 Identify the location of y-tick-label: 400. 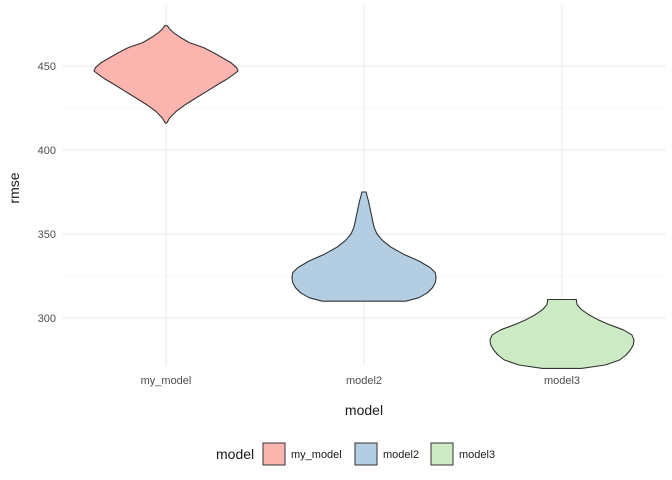
(47, 151).